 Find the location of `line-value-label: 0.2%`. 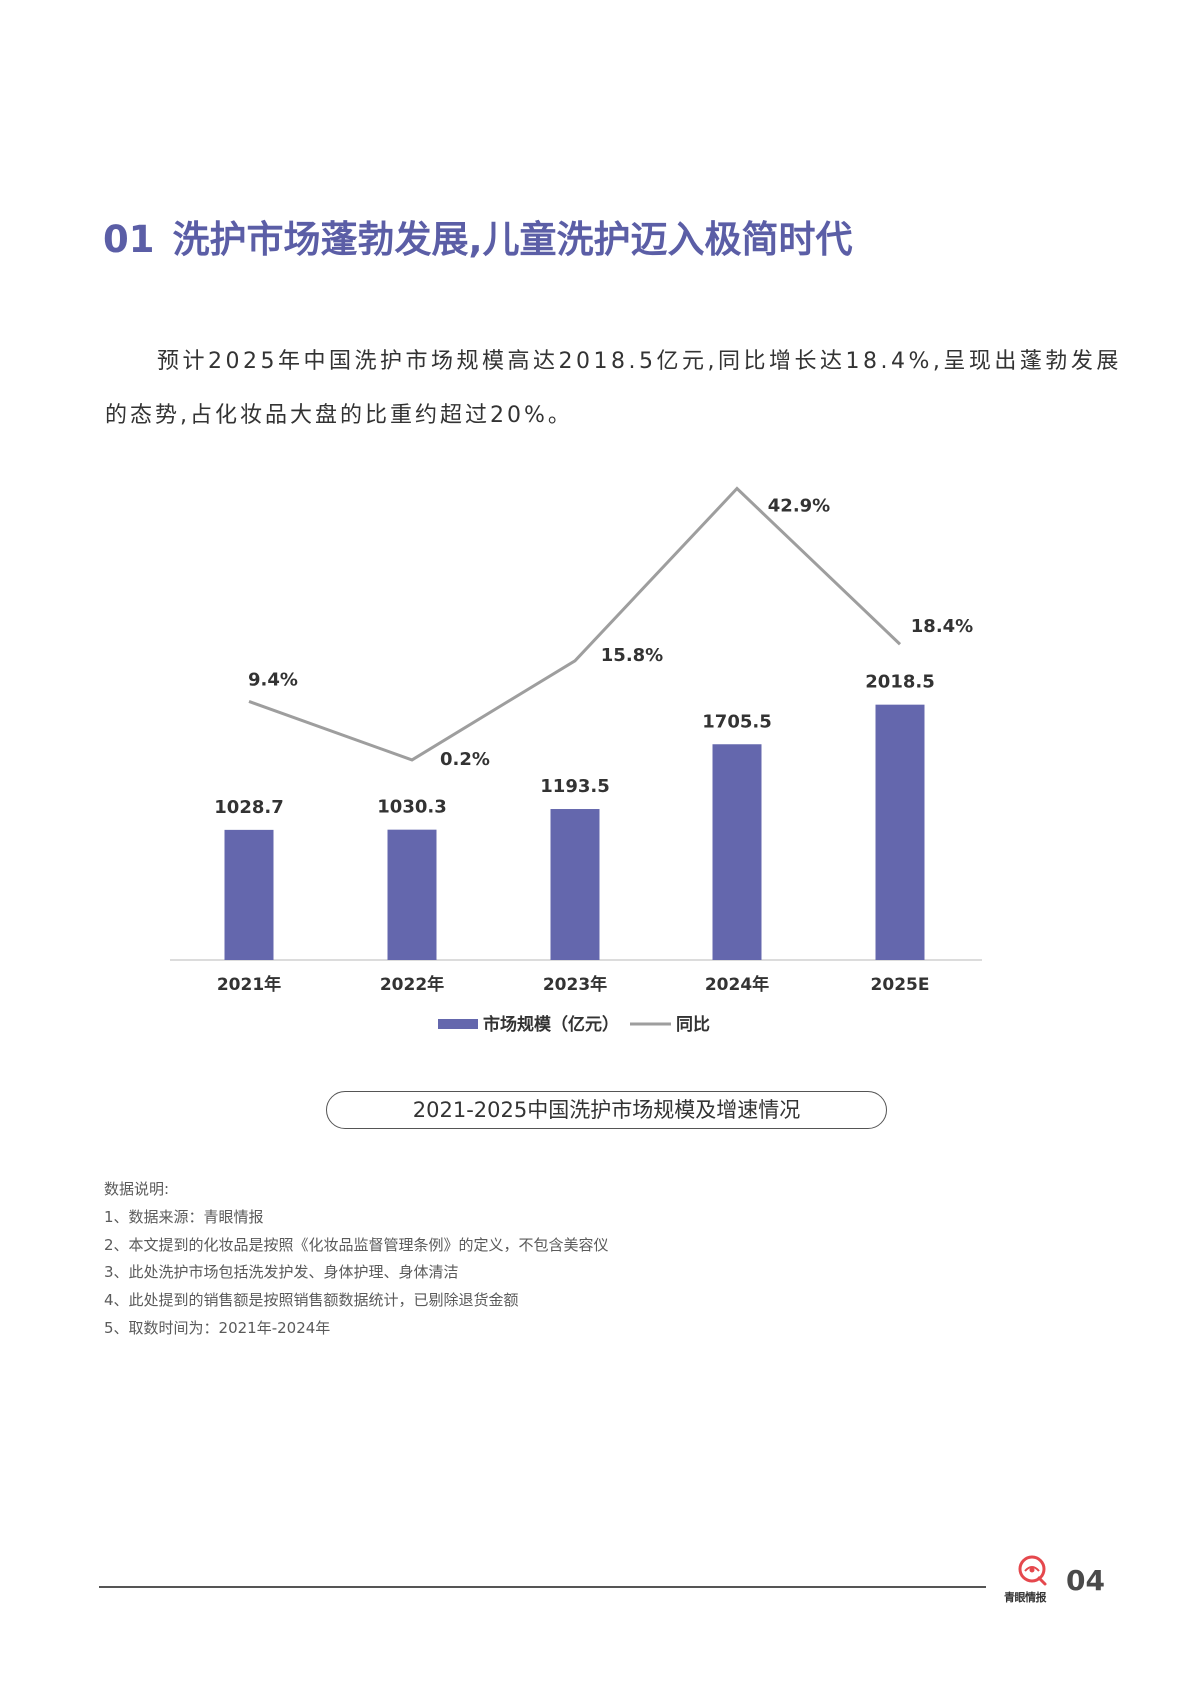

line-value-label: 0.2% is located at coordinates (465, 759).